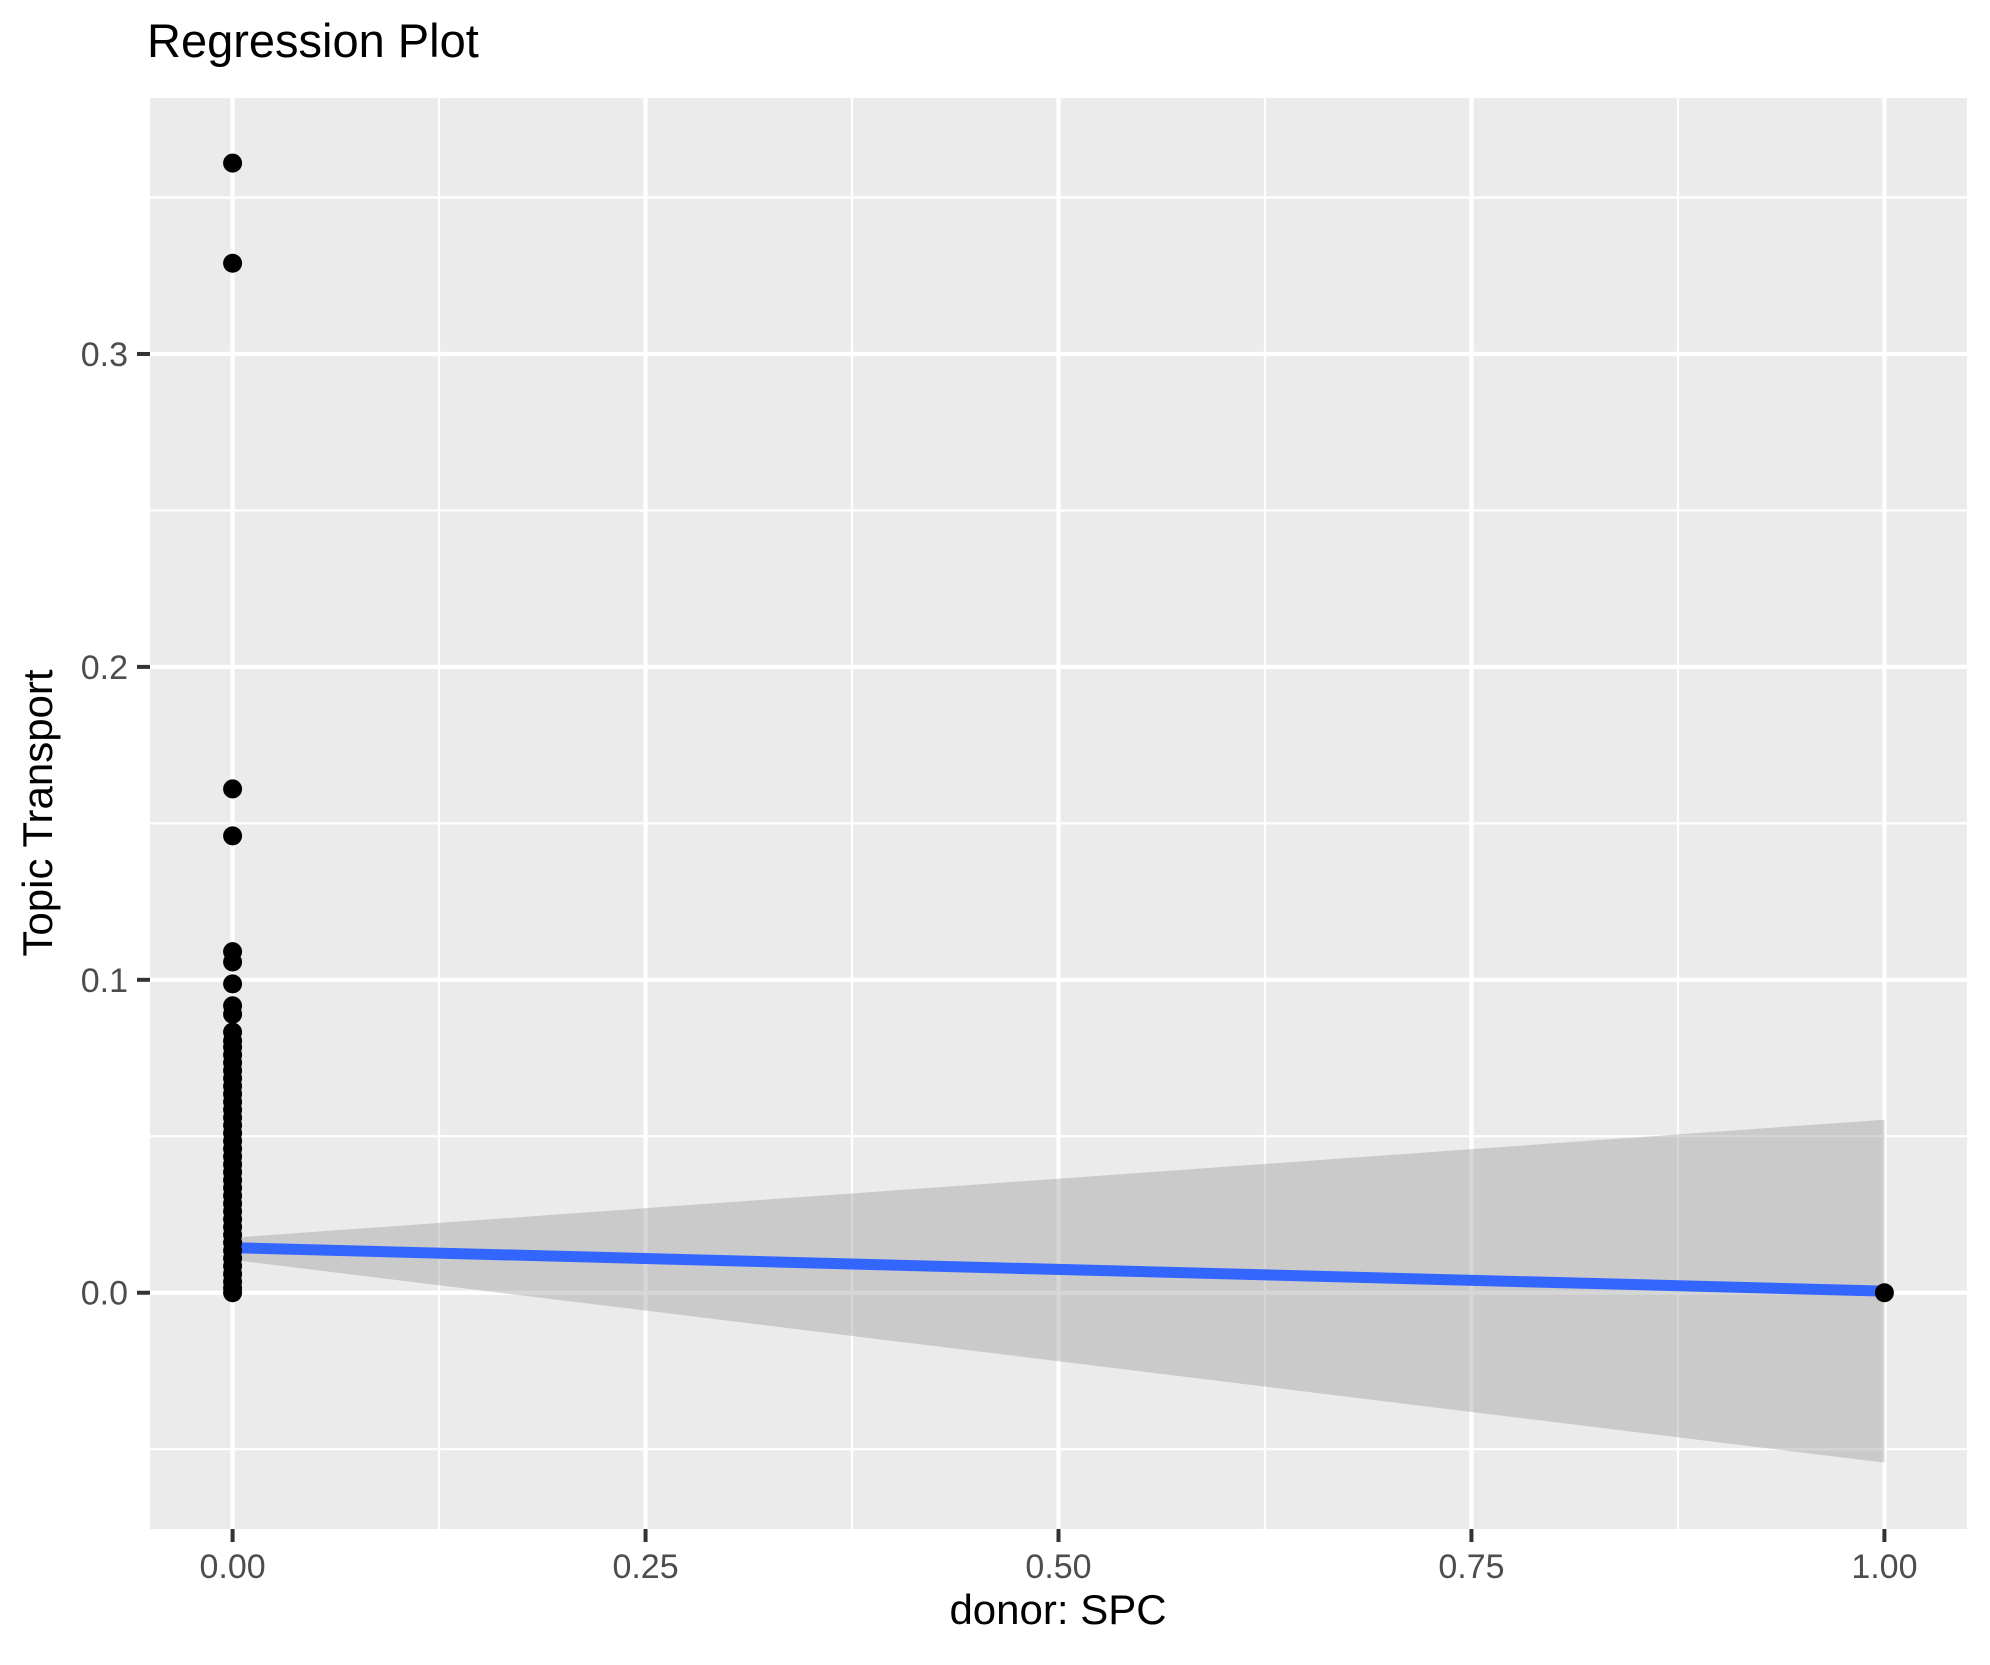 The image size is (1990, 1665). Describe the element at coordinates (1058, 1567) in the screenshot. I see `x-tick-label: 0.50` at that location.